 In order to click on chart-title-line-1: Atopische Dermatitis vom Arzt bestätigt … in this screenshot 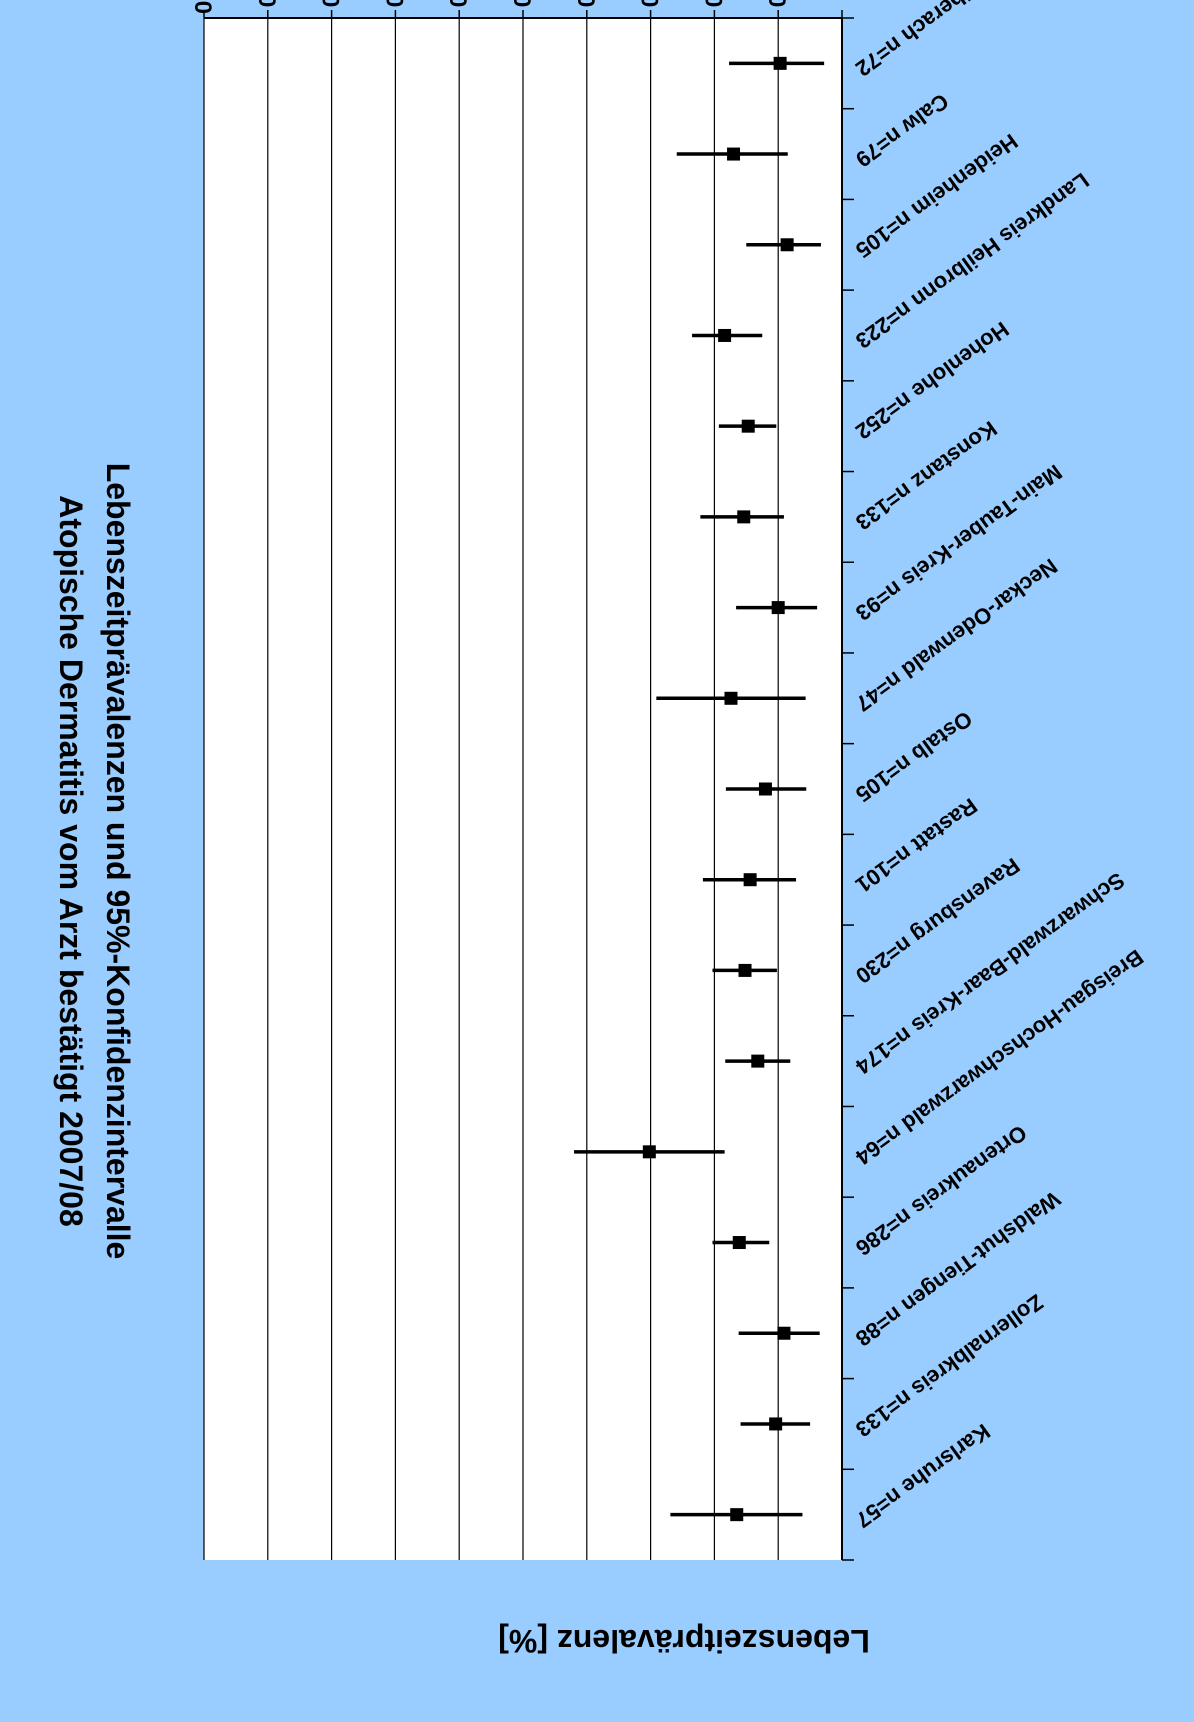, I will do `click(71, 860)`.